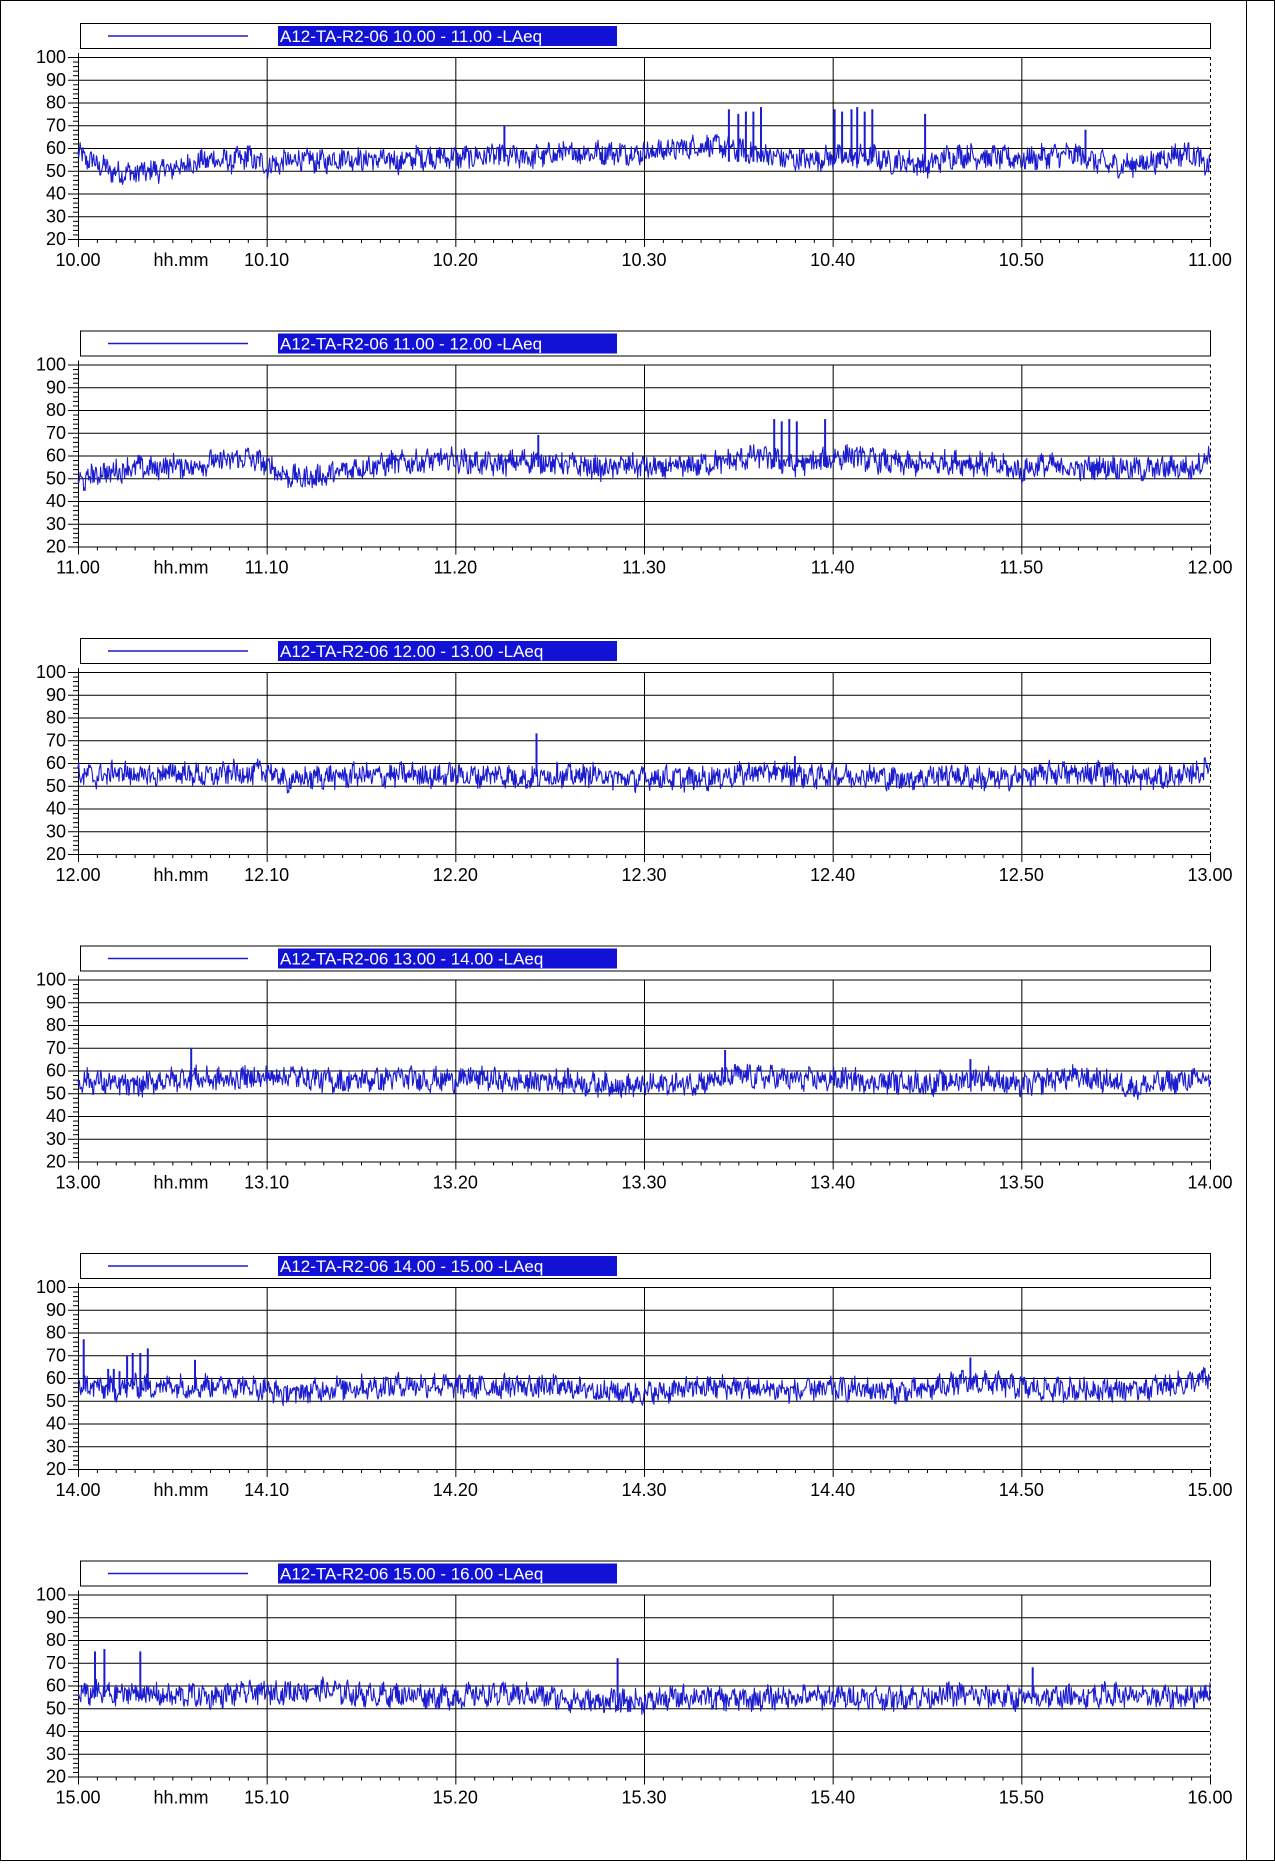  I want to click on x-tick-label: 14.10, so click(266, 1490).